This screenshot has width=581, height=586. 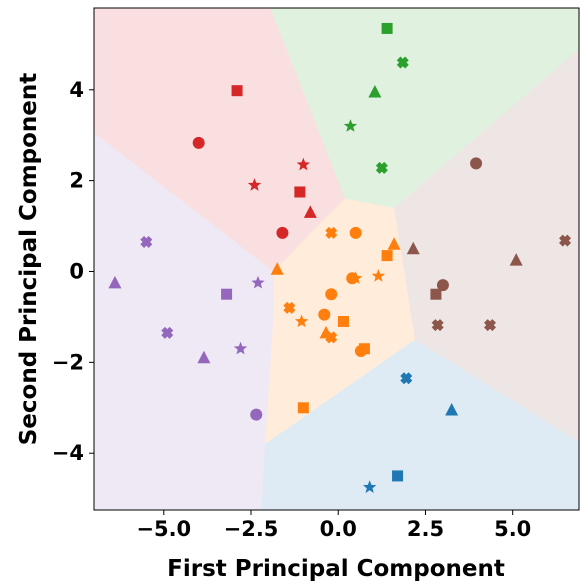 I want to click on data-point-2-2-circle, so click(x=355, y=232).